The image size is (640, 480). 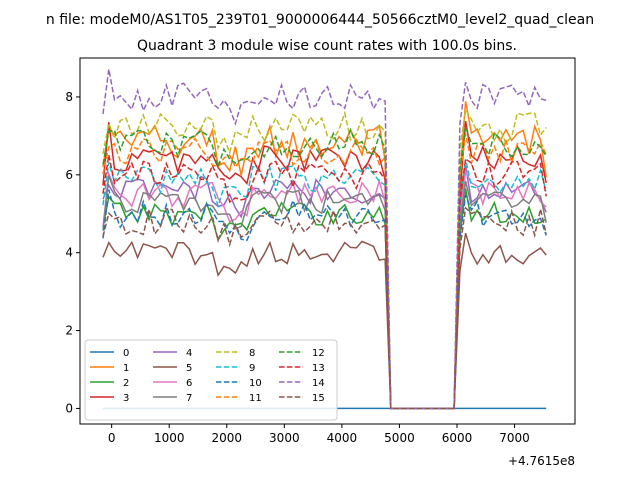 I want to click on legend-label-9: 9, so click(x=252, y=368).